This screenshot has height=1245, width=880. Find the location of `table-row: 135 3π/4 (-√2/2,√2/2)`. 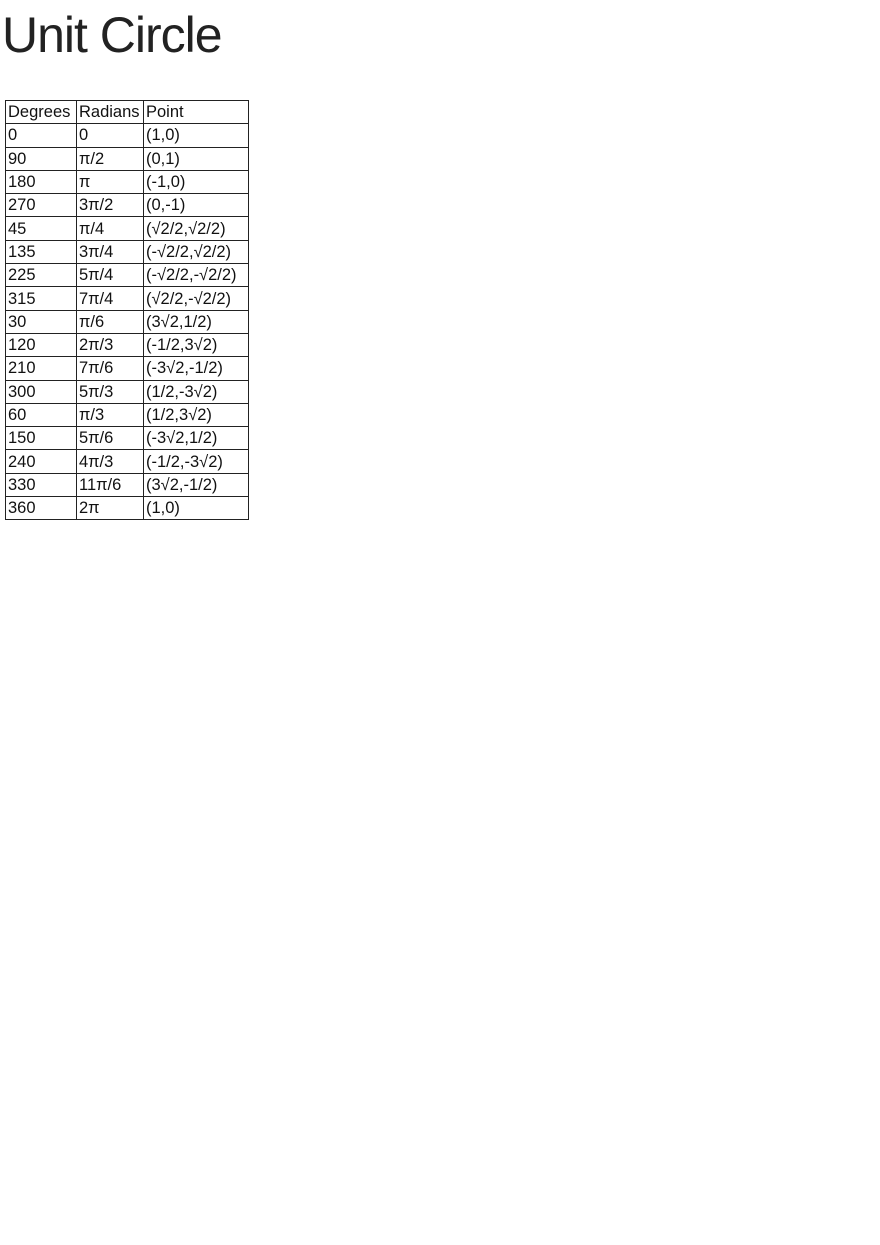

table-row: 135 3π/4 (-√2/2,√2/2) is located at coordinates (127, 252).